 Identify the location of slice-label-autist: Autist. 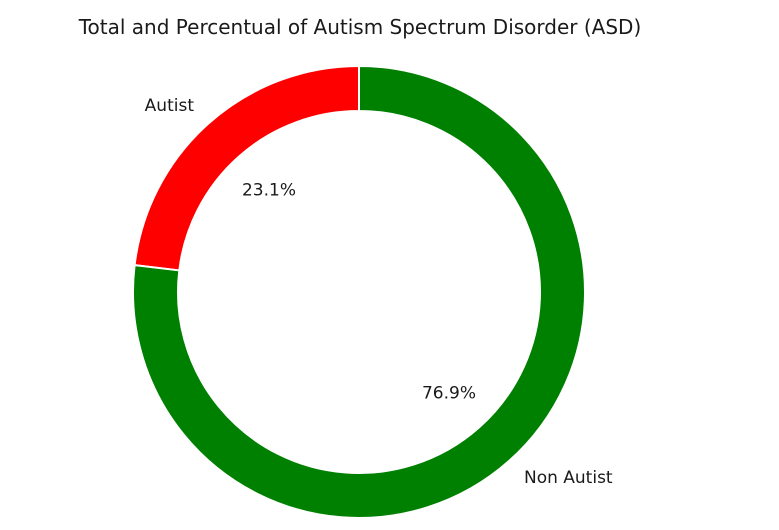
(170, 106).